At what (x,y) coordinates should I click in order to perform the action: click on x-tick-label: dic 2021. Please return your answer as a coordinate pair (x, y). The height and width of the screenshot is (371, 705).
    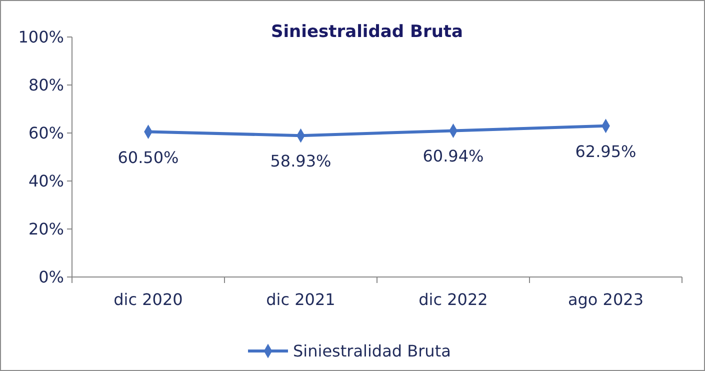
    Looking at the image, I should click on (301, 299).